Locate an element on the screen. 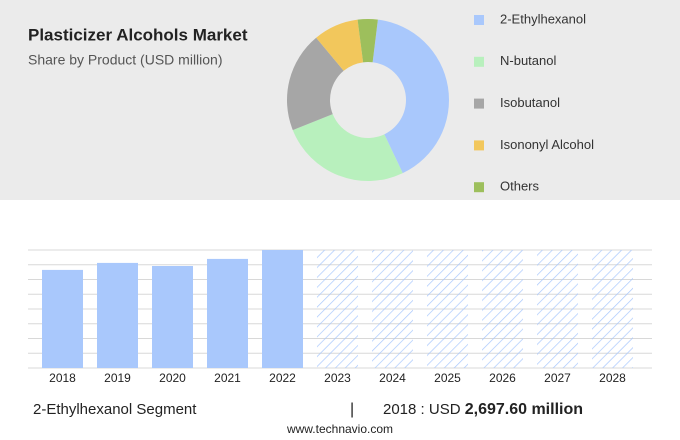 The width and height of the screenshot is (680, 440). legend-label: Isononyl Alcohol is located at coordinates (547, 144).